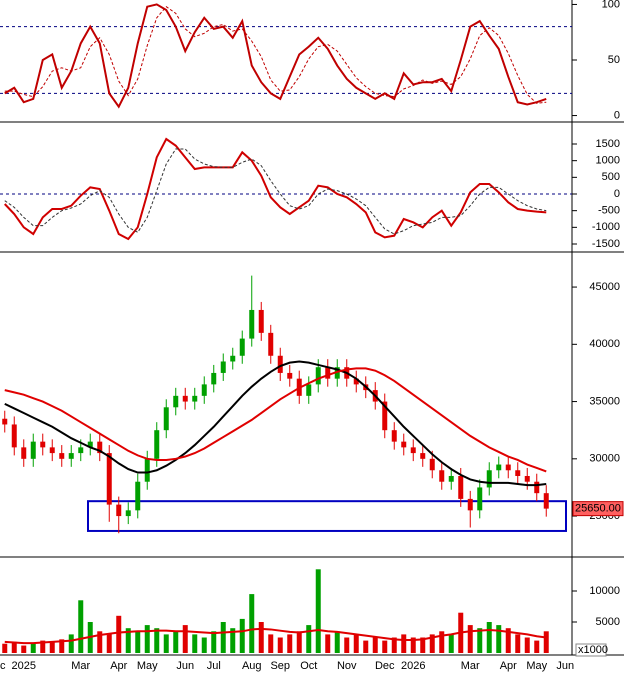  What do you see at coordinates (565, 666) in the screenshot?
I see `x-tick-label: Jun` at bounding box center [565, 666].